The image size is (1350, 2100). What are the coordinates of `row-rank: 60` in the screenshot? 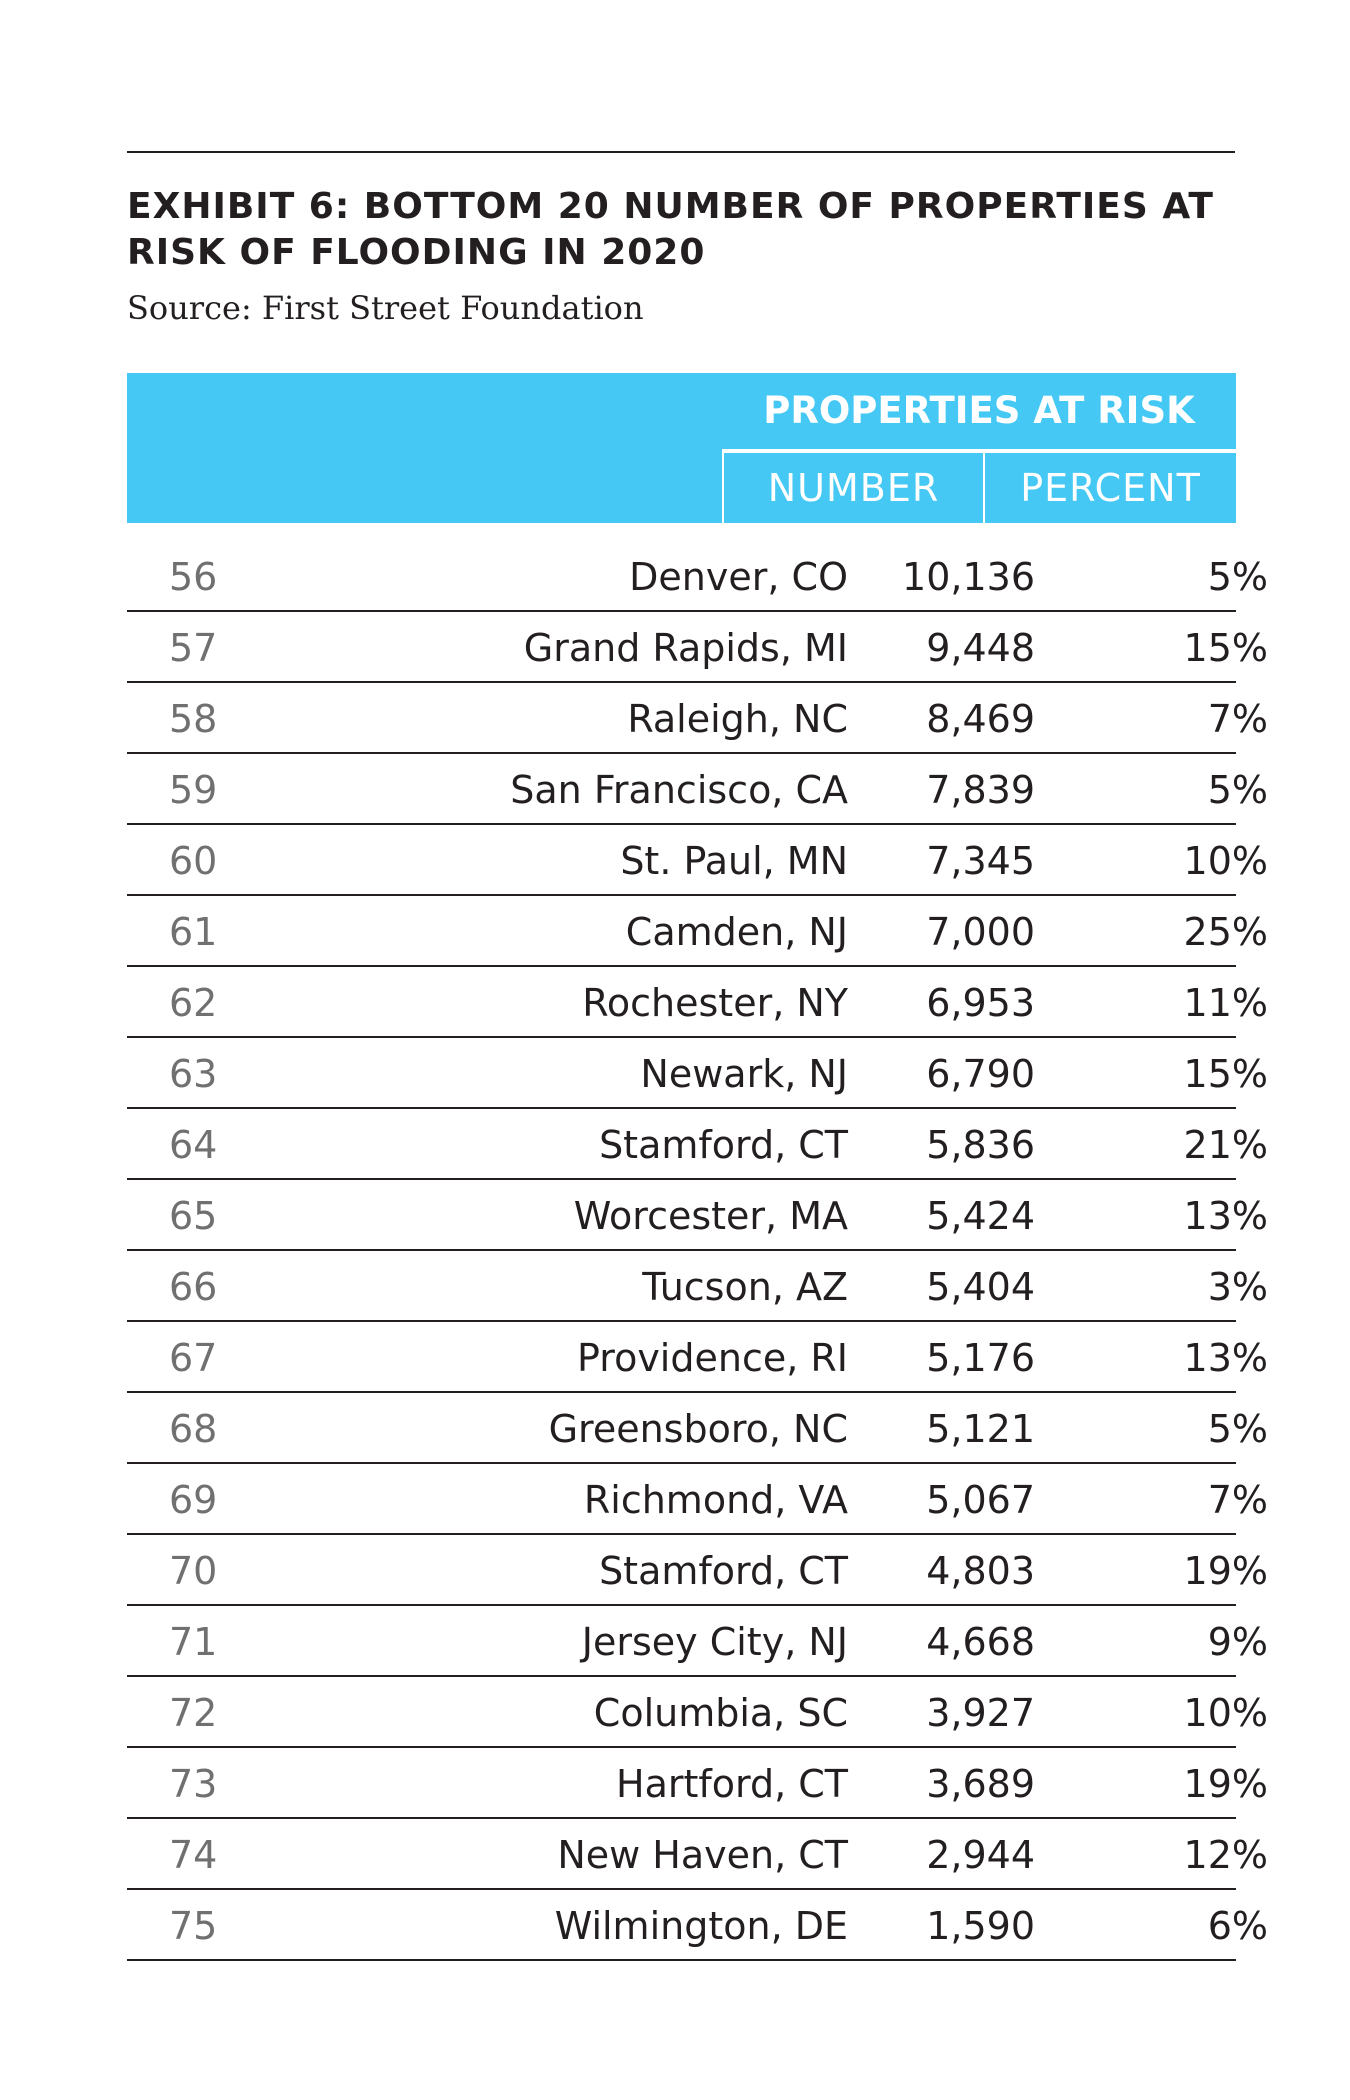 It's located at (193, 861).